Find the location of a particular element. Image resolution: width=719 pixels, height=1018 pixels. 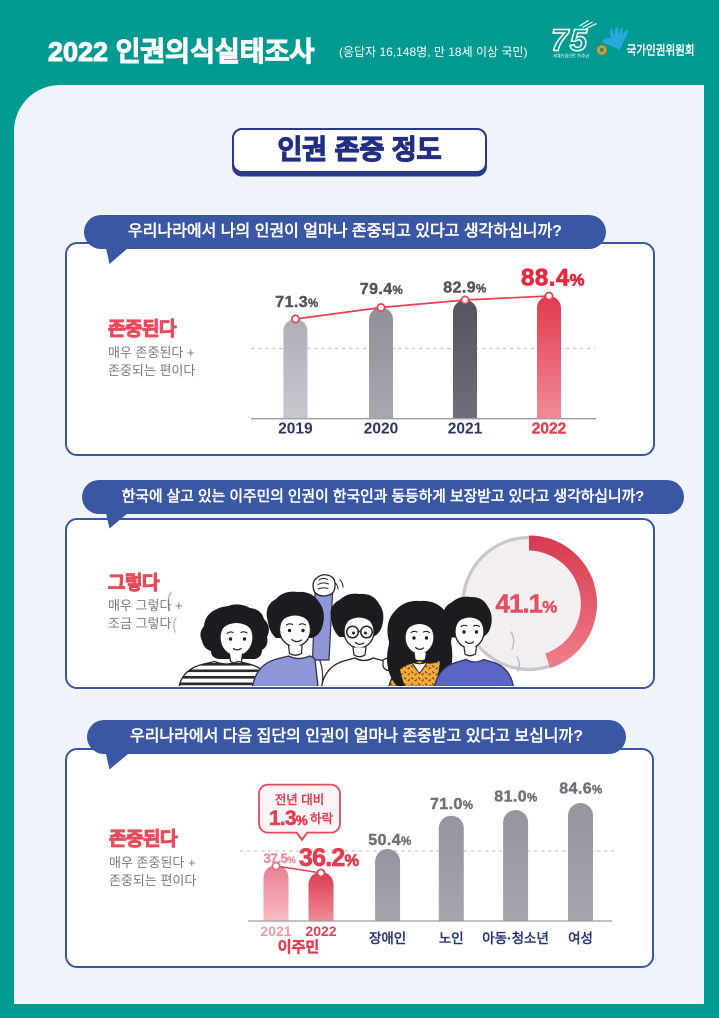

svg-text: 국가인권위원회 is located at coordinates (661, 50).